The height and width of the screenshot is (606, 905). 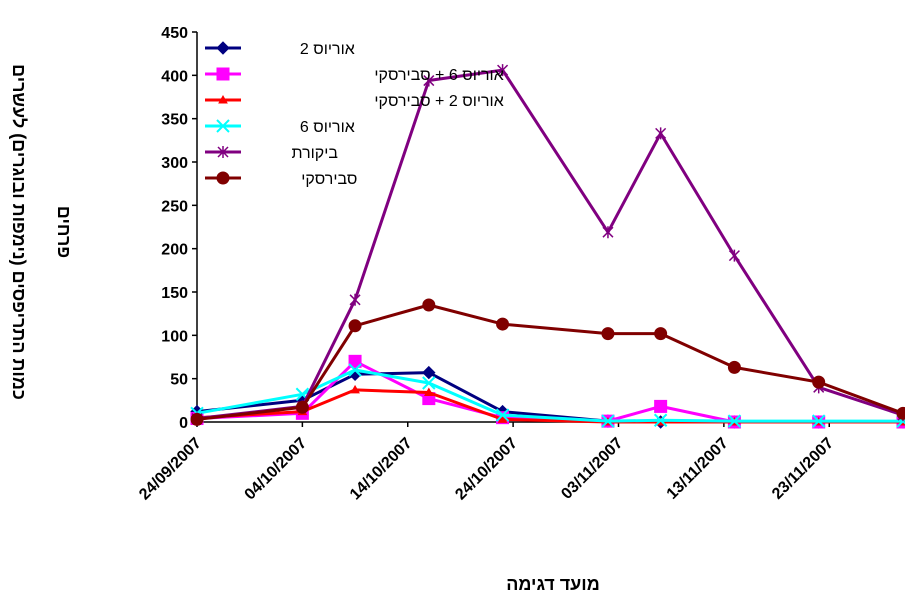 I want to click on x-tick-label: 24/10/2007, so click(x=486, y=469).